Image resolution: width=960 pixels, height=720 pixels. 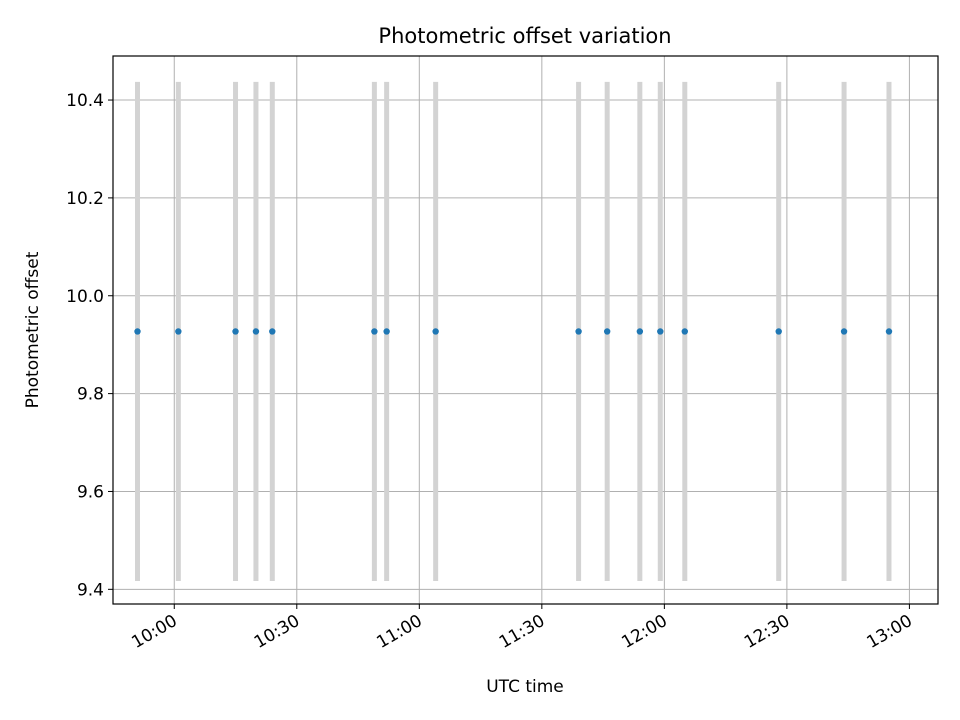 What do you see at coordinates (33, 329) in the screenshot?
I see `y-axis-label: Photometric offset` at bounding box center [33, 329].